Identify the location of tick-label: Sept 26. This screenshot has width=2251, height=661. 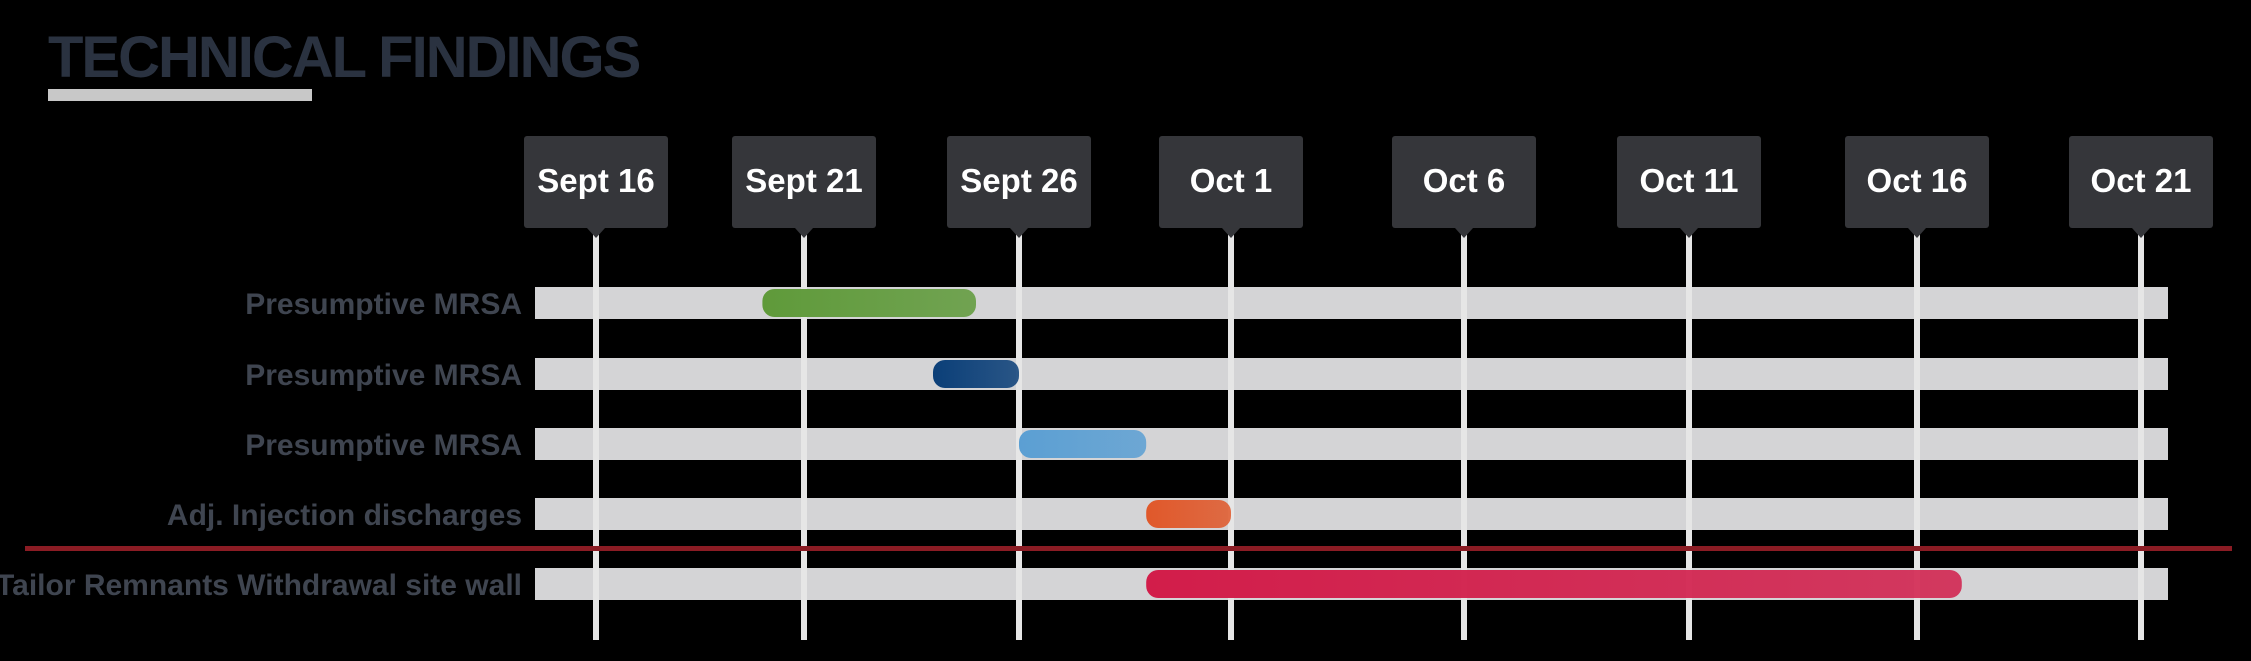
(1018, 180).